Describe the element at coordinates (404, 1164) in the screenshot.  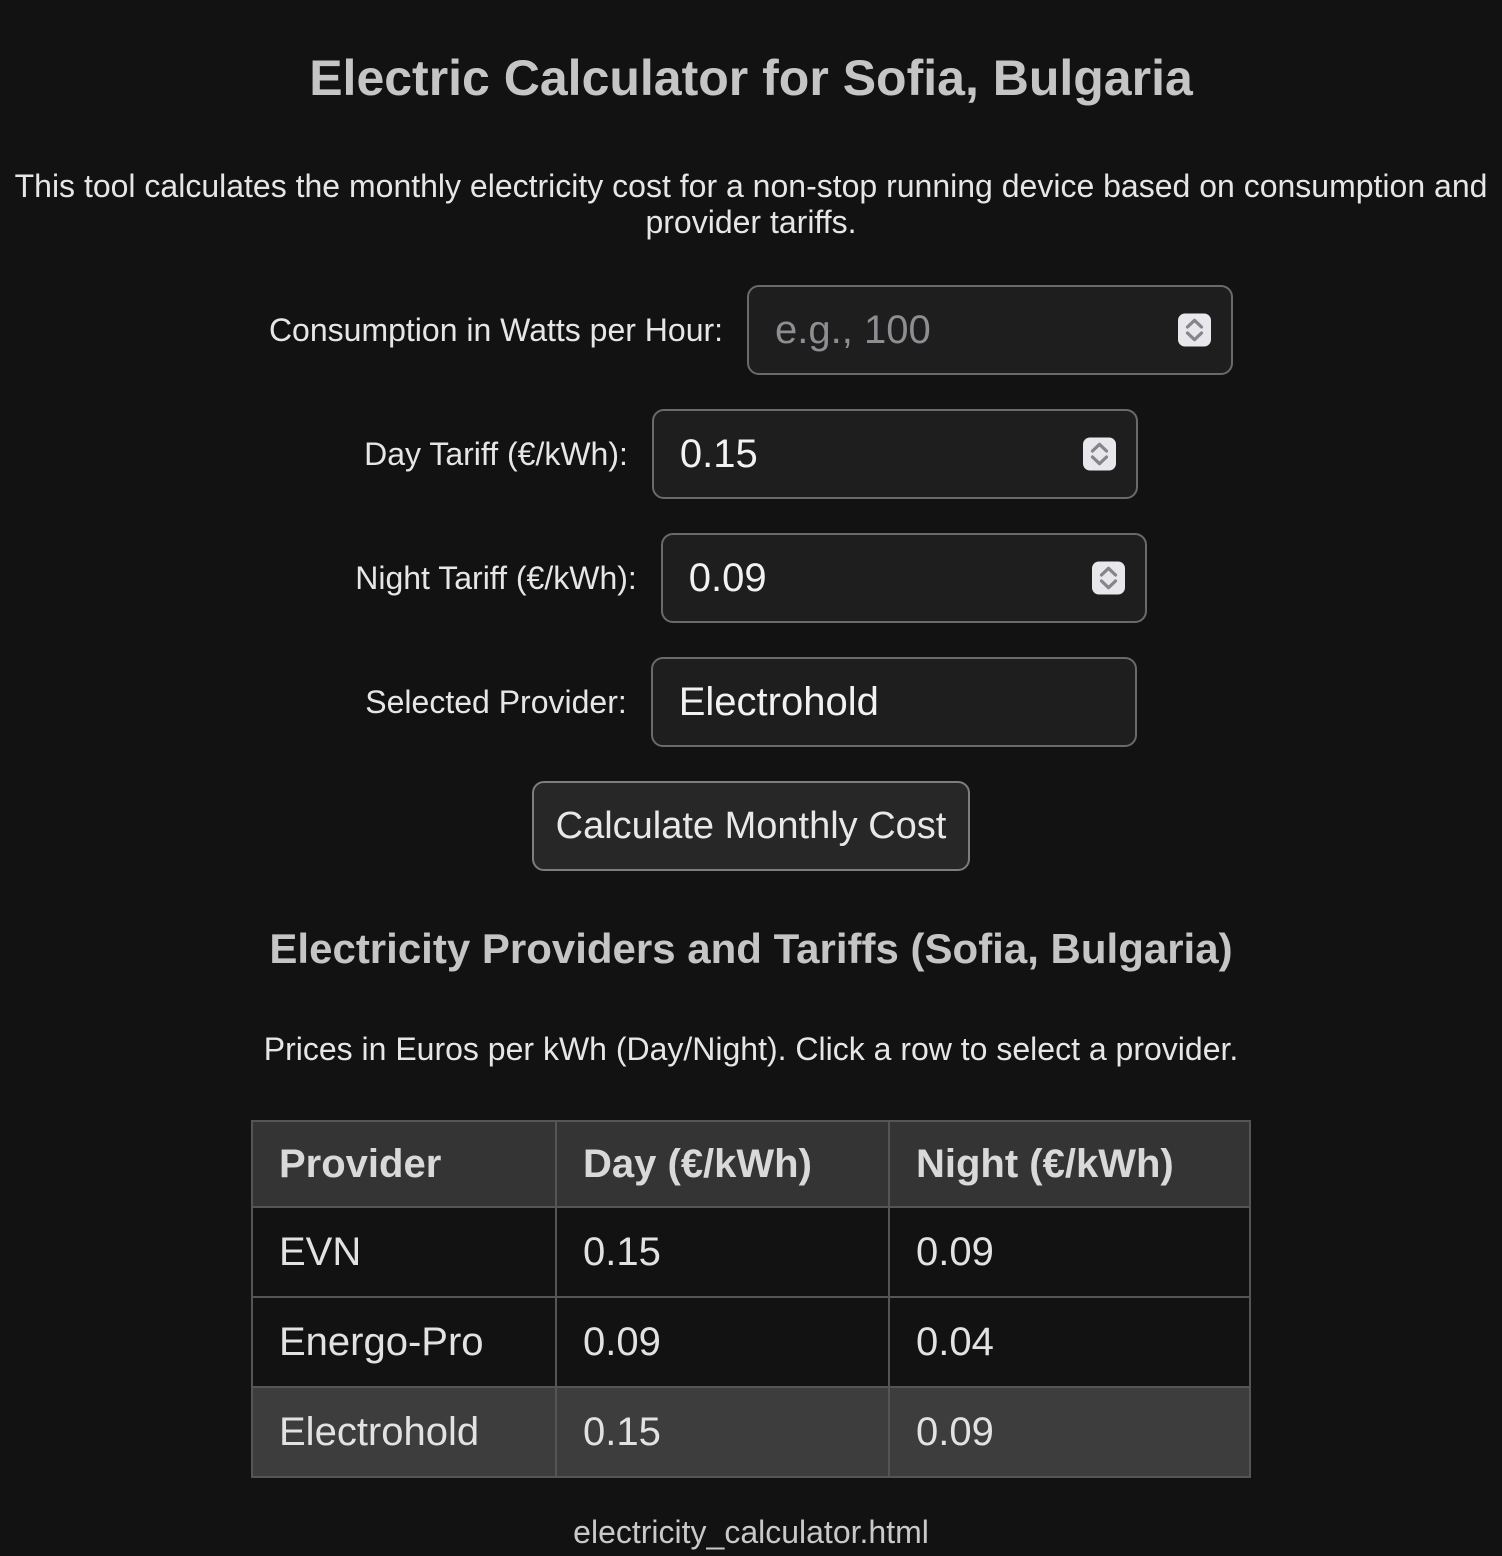
I see `header-provider: Provider` at that location.